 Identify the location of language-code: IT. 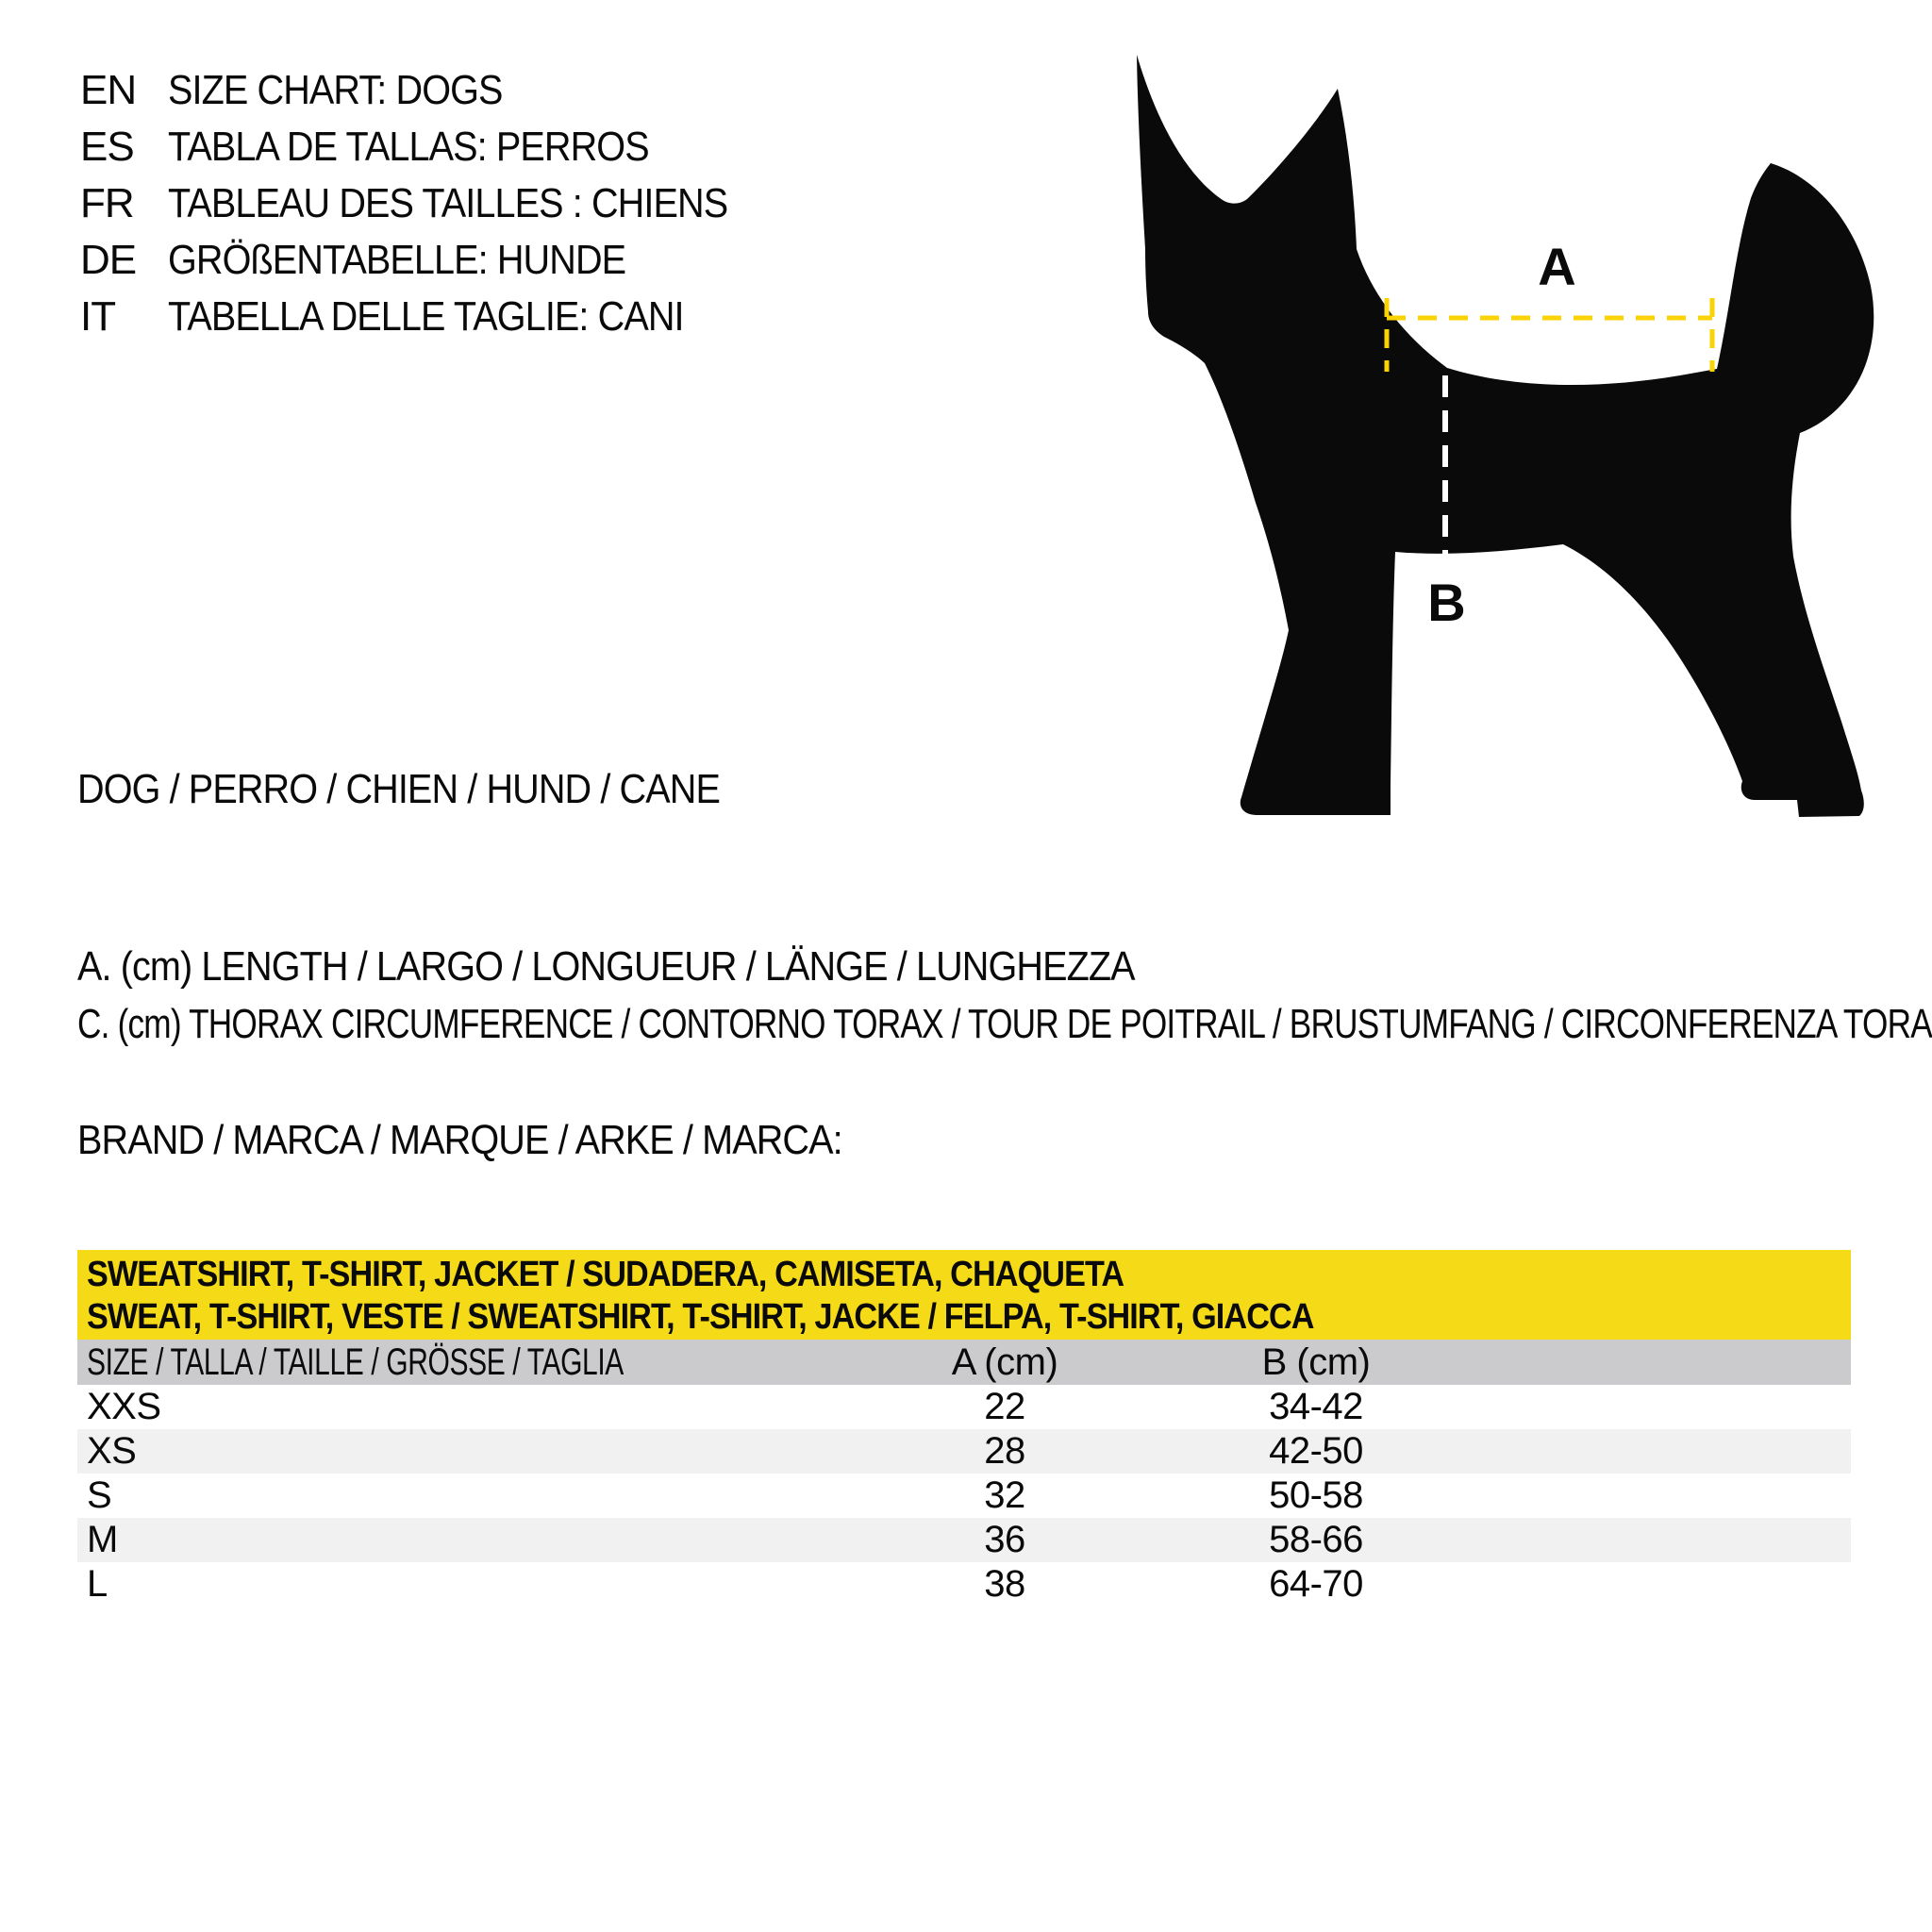
(98, 317).